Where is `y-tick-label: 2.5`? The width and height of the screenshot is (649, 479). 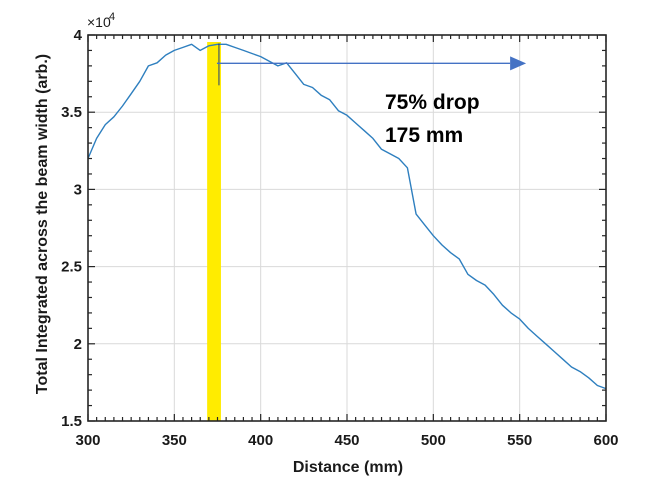
y-tick-label: 2.5 is located at coordinates (71, 267).